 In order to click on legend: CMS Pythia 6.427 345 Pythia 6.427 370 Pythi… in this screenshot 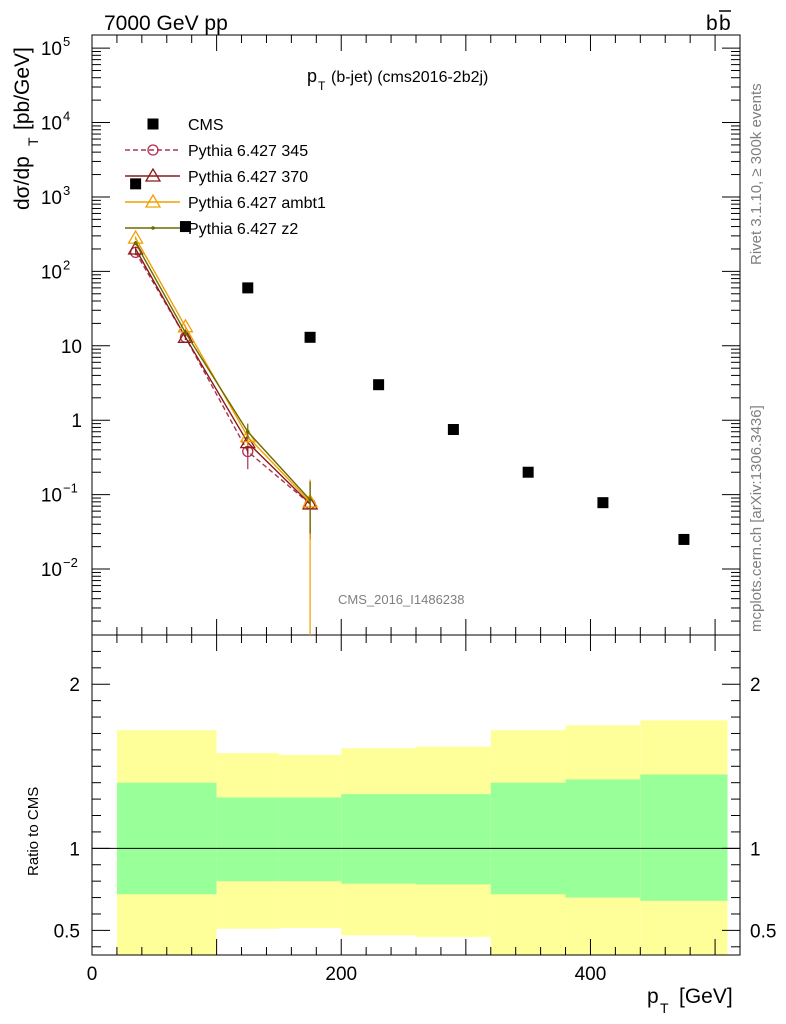, I will do `click(225, 177)`.